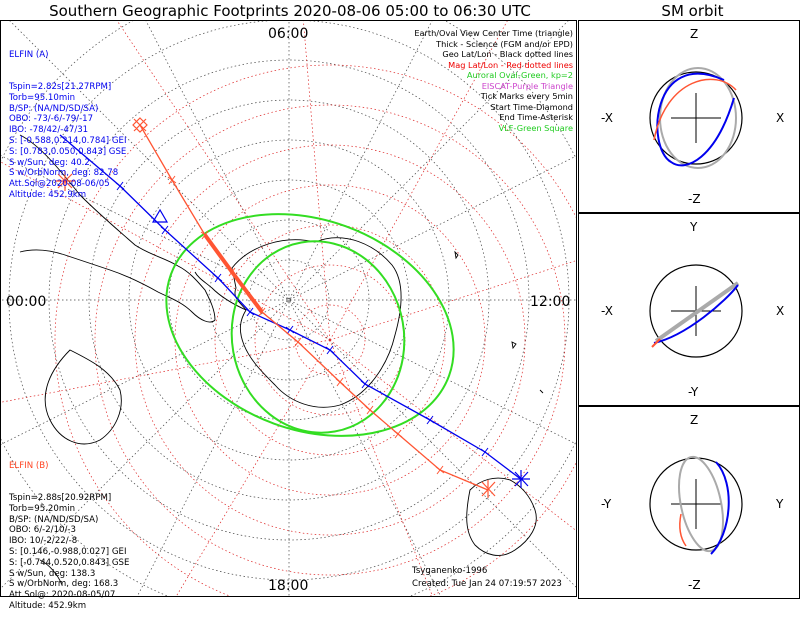  What do you see at coordinates (779, 504) in the screenshot?
I see `sm-axis-label-right: Y` at bounding box center [779, 504].